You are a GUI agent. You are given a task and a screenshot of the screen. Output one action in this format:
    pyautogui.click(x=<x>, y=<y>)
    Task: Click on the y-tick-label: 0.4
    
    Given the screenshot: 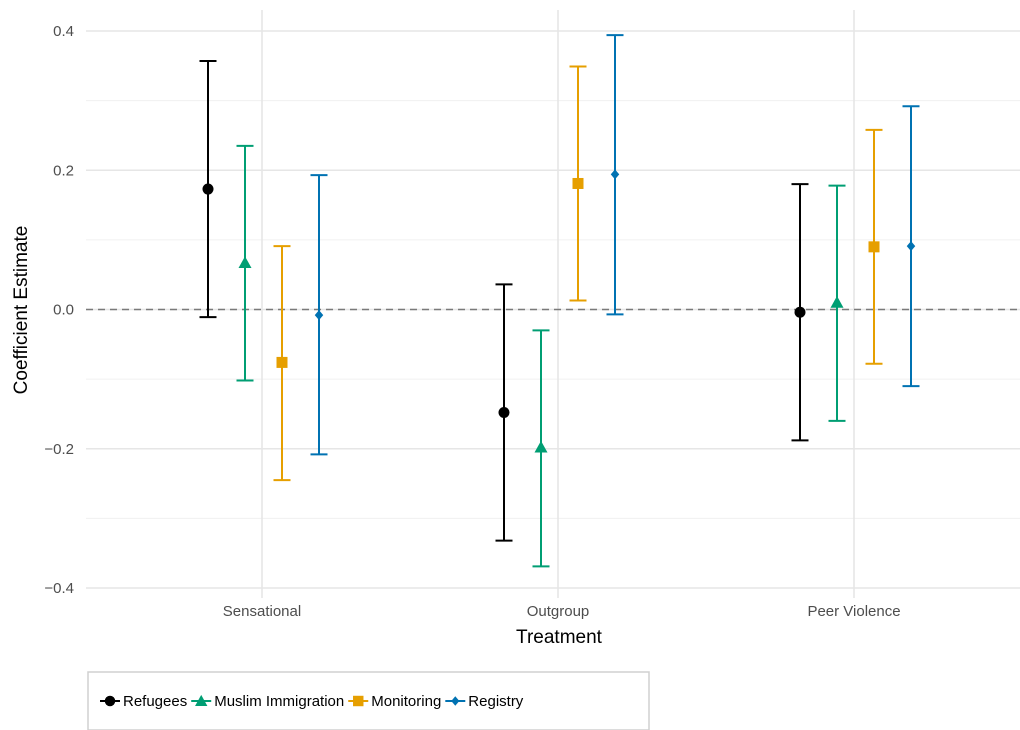 What is the action you would take?
    pyautogui.click(x=63, y=31)
    